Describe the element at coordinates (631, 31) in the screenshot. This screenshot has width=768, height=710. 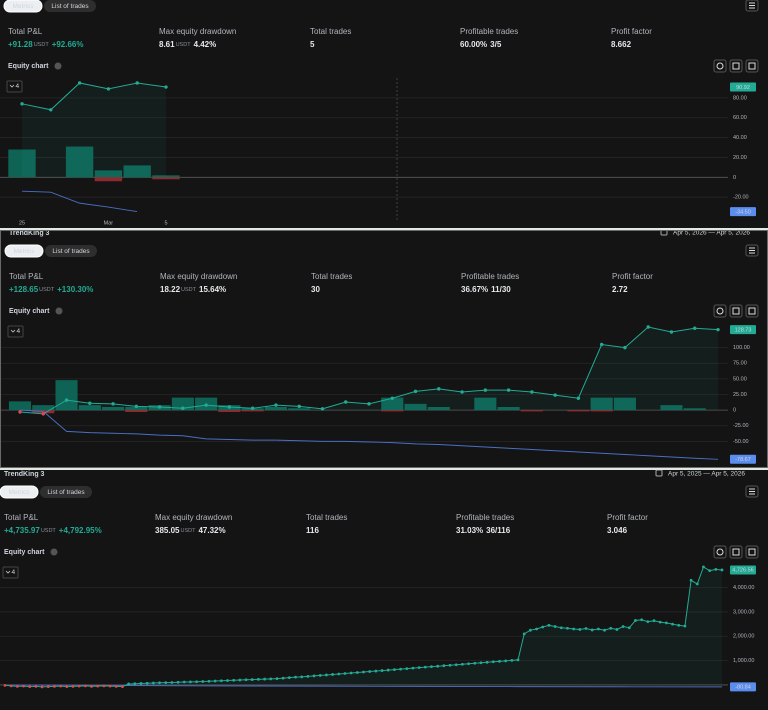
I see `metric-label: Profit factor` at that location.